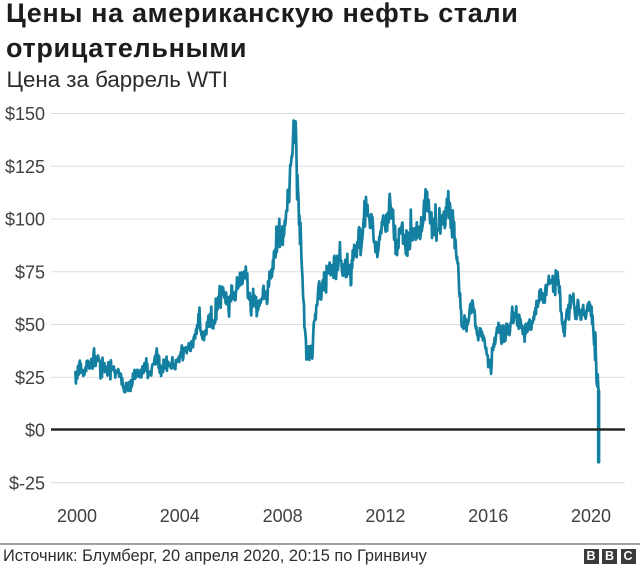  Describe the element at coordinates (30, 325) in the screenshot. I see `svg-text: $50` at that location.